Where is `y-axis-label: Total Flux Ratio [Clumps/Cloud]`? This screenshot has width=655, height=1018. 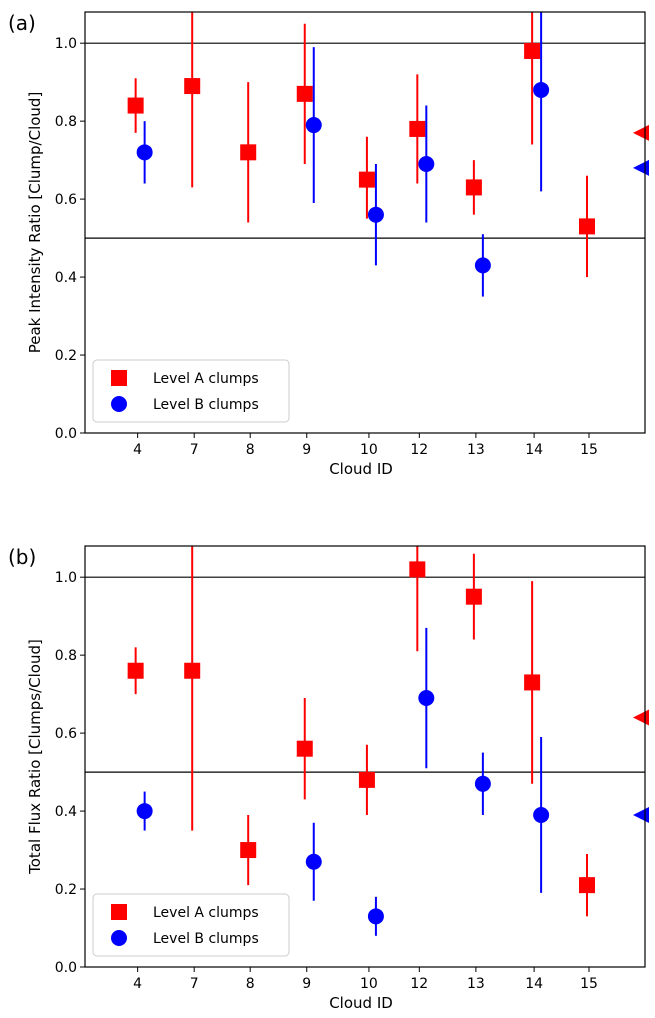 y-axis-label: Total Flux Ratio [Clumps/Cloud] is located at coordinates (35, 757).